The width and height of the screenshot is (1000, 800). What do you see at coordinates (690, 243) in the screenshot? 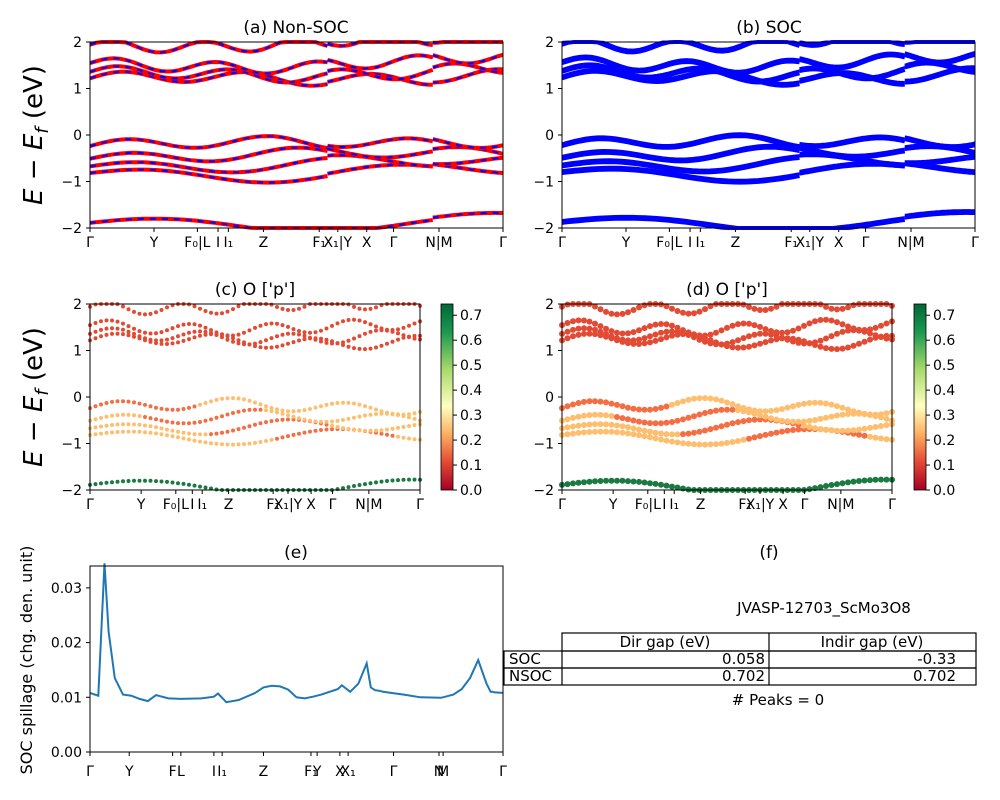
I see `x-tick-label: I` at bounding box center [690, 243].